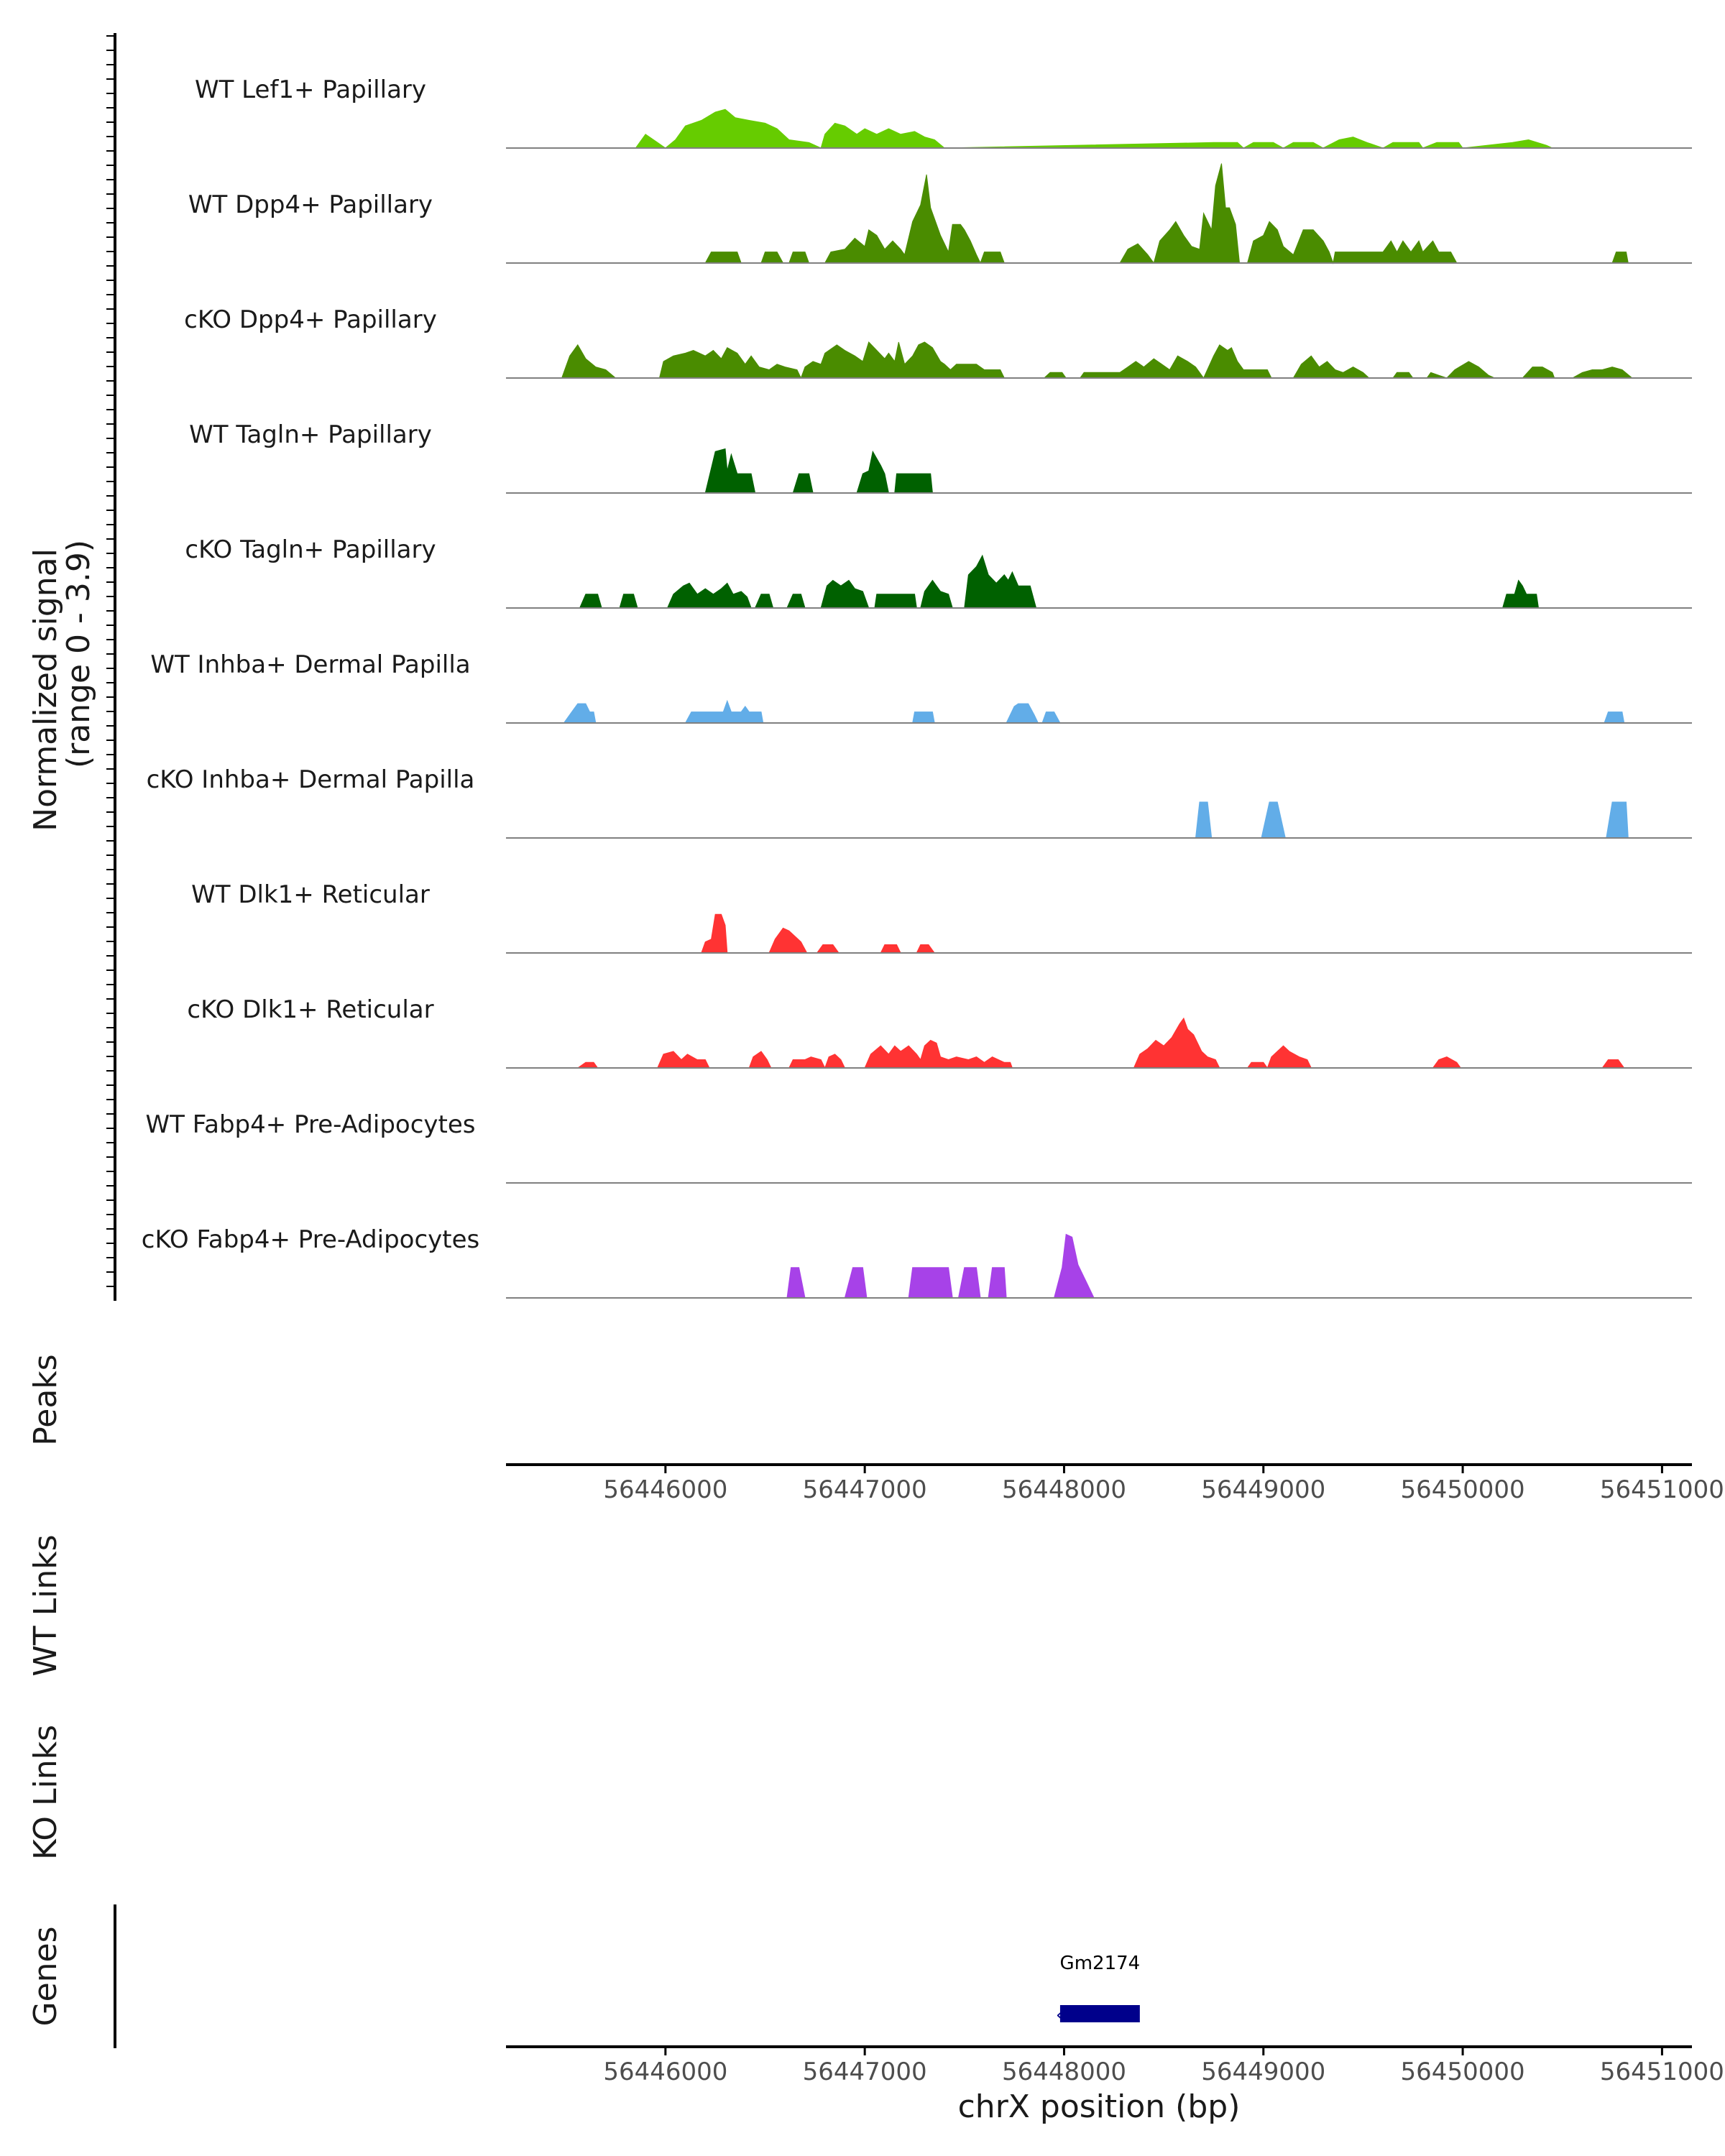 This screenshot has width=1725, height=2156. I want to click on track-3: cKO Dpp4+ Papillary, so click(938, 342).